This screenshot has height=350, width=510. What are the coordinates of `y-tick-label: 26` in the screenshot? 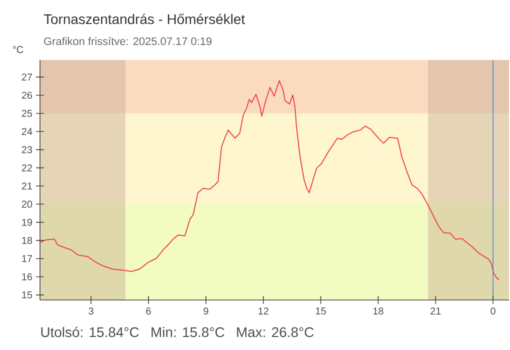 It's located at (27, 95).